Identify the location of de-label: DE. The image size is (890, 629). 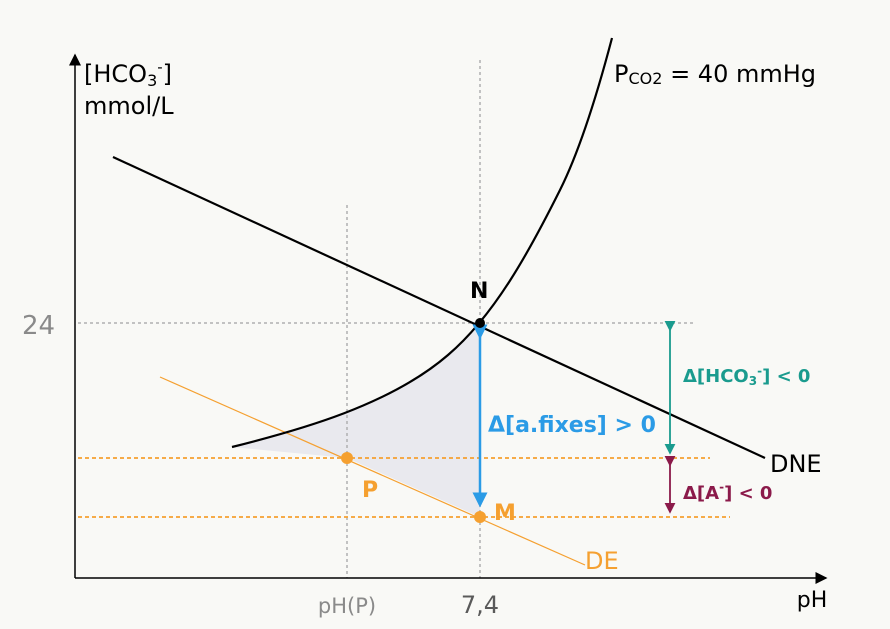
(602, 561).